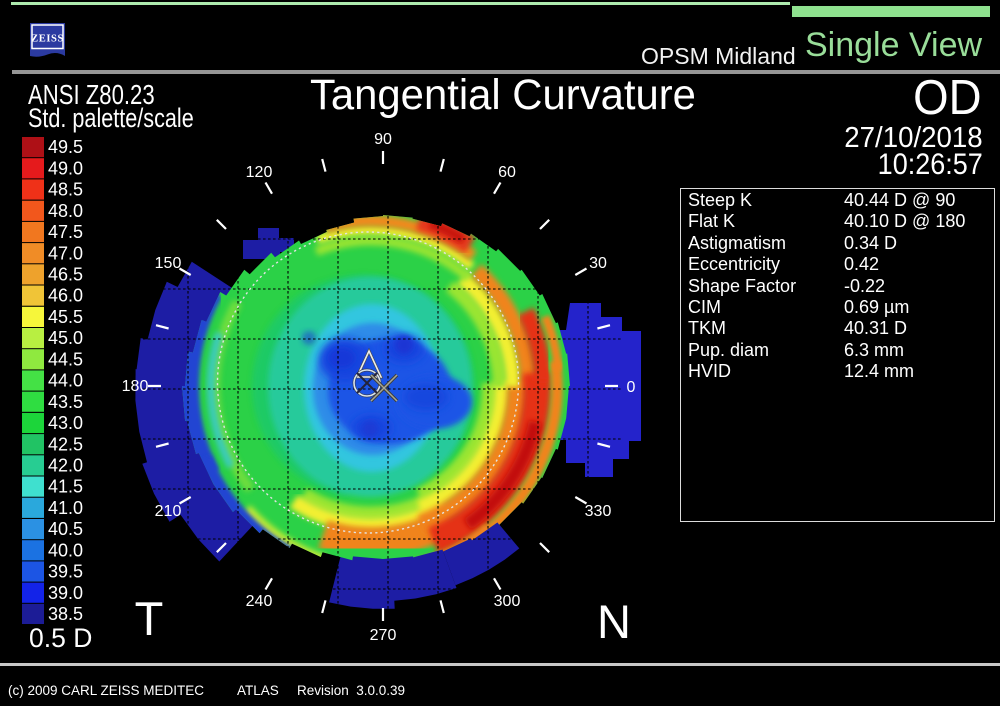  I want to click on svg-text: 47.0, so click(65, 253).